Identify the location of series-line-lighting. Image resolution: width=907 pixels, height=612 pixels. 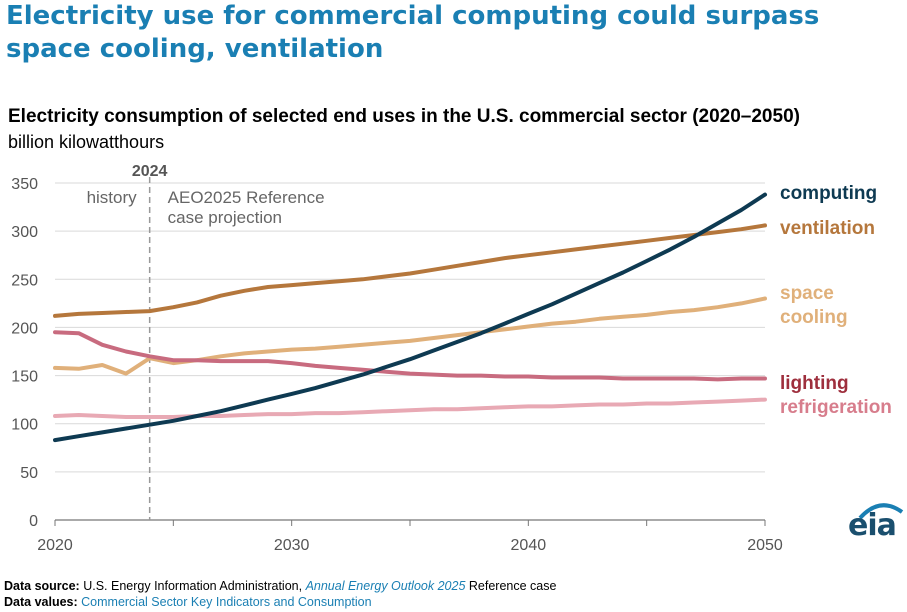
(410, 356).